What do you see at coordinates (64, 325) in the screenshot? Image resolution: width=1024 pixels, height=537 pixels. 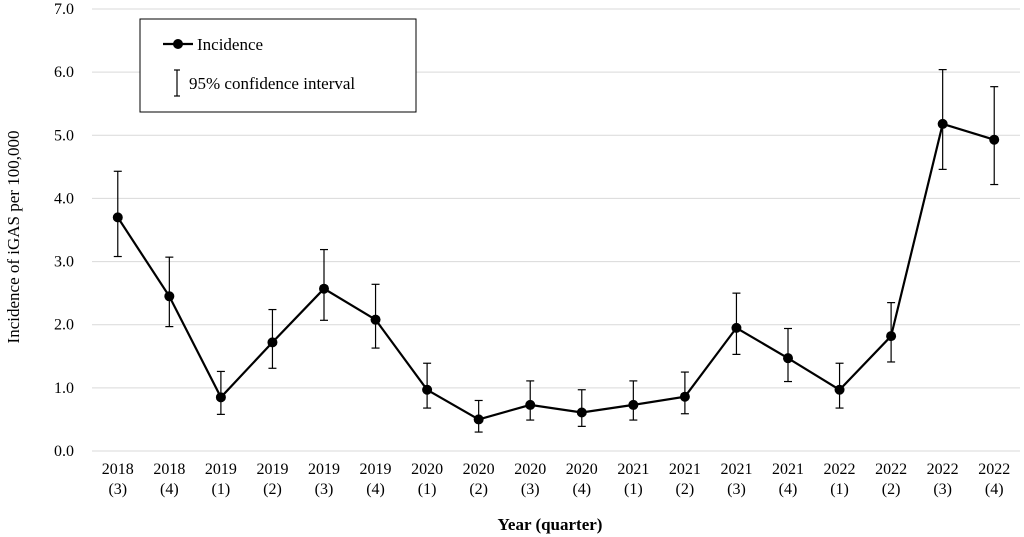 I see `y-tick-label: 2.0` at bounding box center [64, 325].